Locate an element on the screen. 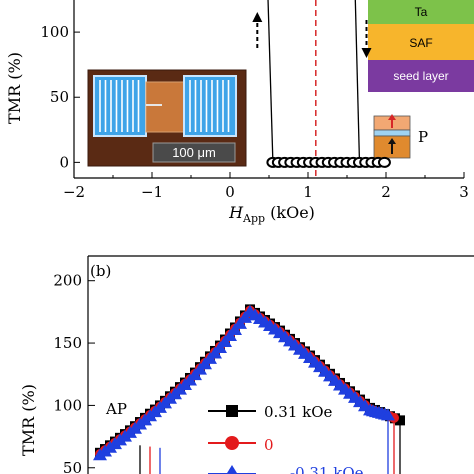 This screenshot has width=474, height=474. x-label-unit: (kOe) is located at coordinates (290, 212).